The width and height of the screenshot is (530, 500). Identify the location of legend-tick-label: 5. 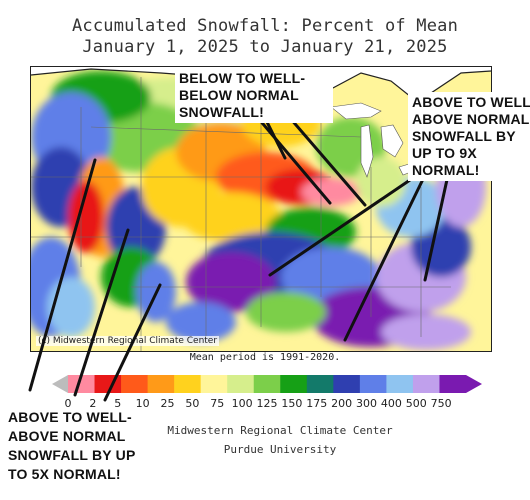
(118, 403).